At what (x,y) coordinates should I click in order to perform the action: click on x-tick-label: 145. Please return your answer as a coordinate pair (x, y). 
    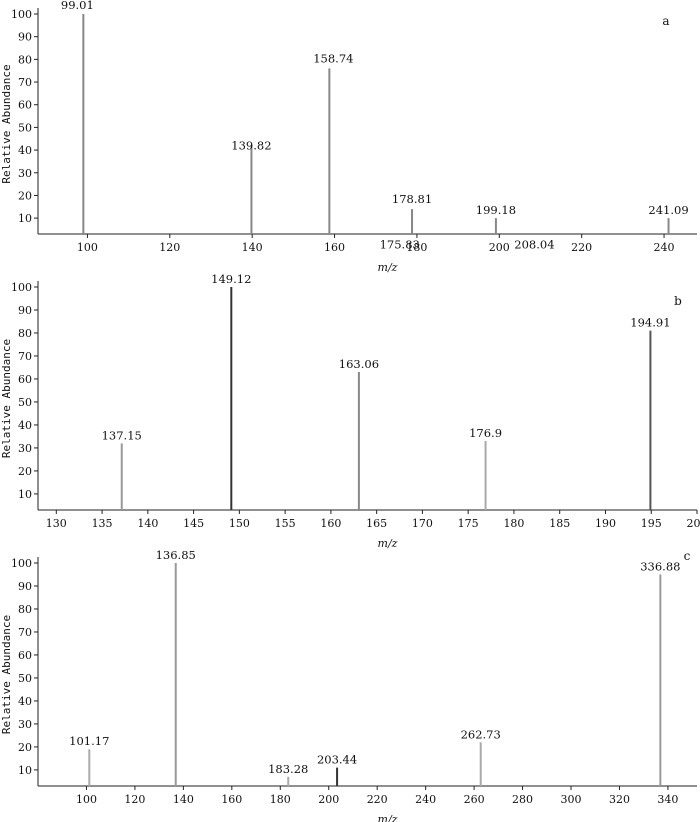
    Looking at the image, I should click on (193, 523).